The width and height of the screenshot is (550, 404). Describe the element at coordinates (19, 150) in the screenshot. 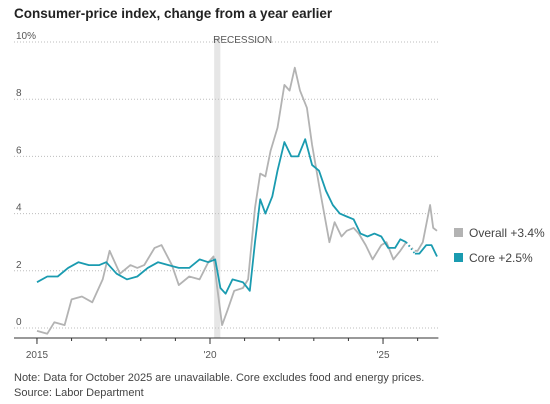

I see `y-tick-label: 6` at that location.